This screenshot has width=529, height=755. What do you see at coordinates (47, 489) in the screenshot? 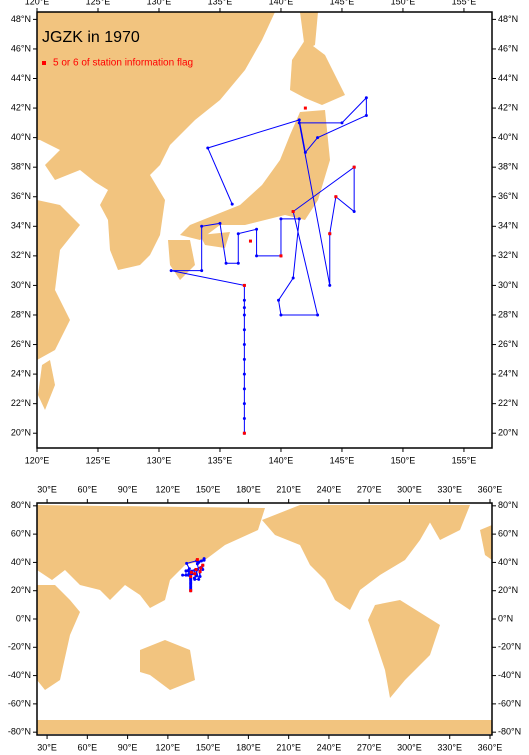
I see `x-tick-label: 30°E` at bounding box center [47, 489].